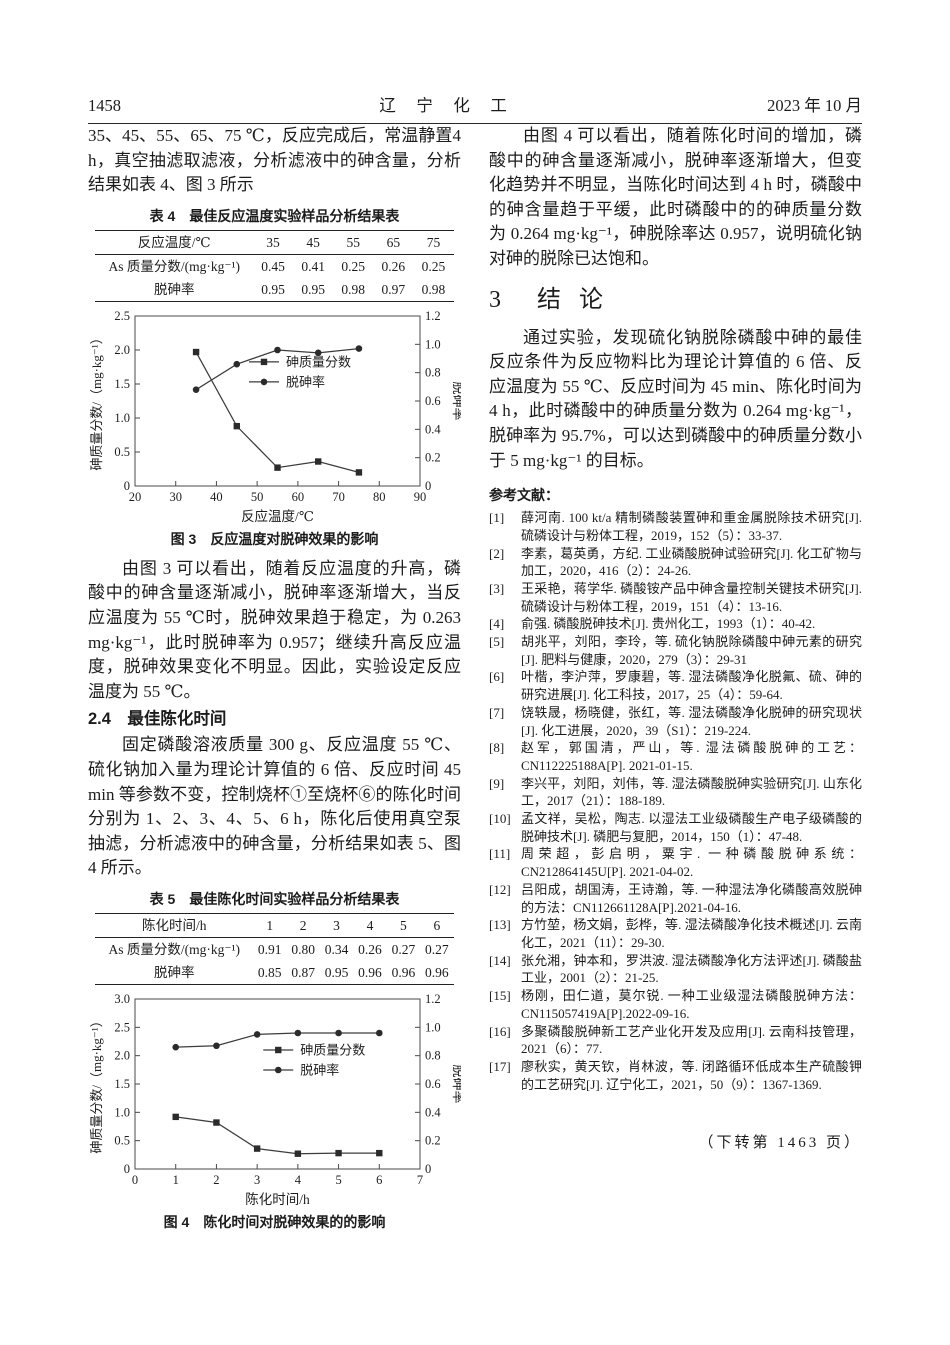 This screenshot has height=1345, width=950. What do you see at coordinates (174, 925) in the screenshot?
I see `row-label: 陈化时间/h` at bounding box center [174, 925].